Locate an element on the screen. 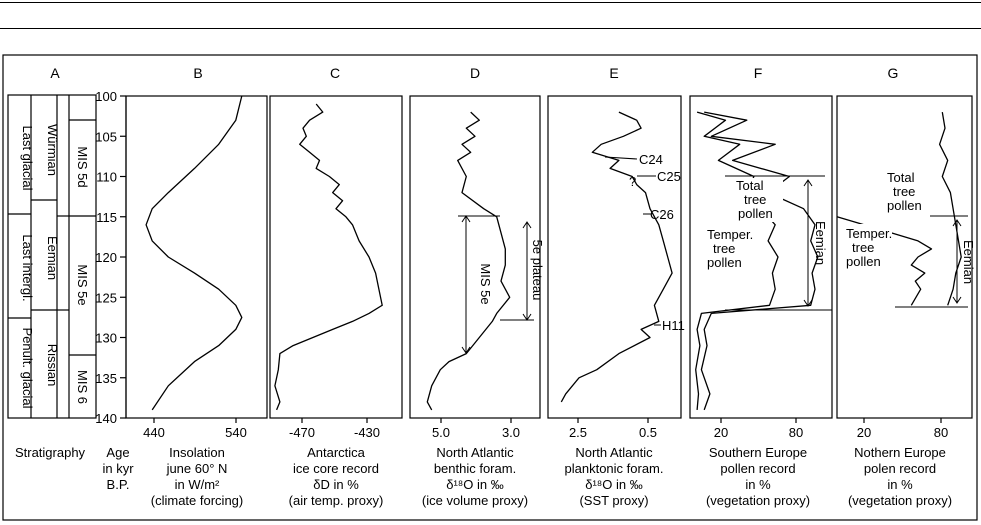  panel-e-box is located at coordinates (614, 257).